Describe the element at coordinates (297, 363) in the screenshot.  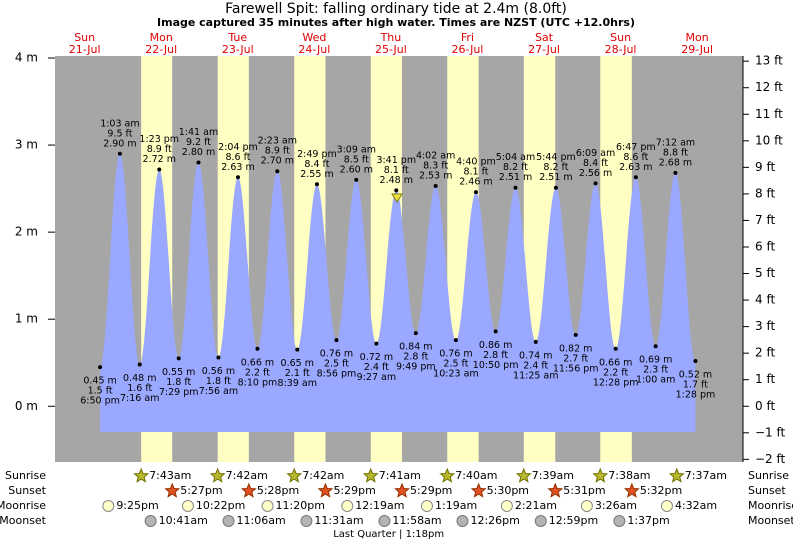
I see `tide-value-label: 0.65 m` at that location.